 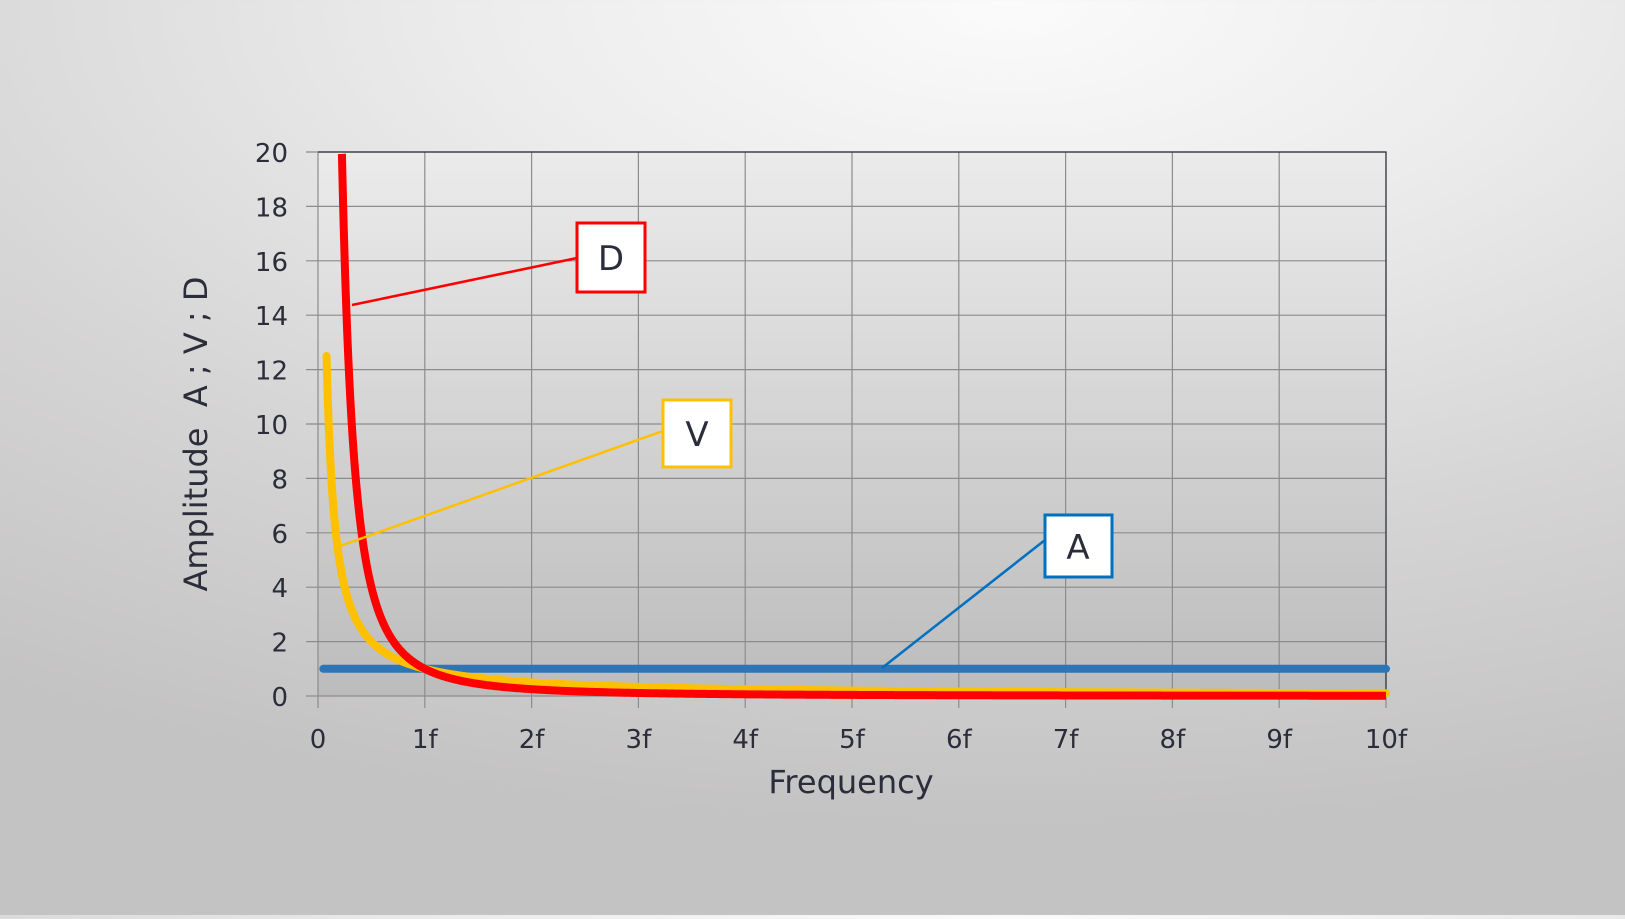 What do you see at coordinates (963, 604) in the screenshot?
I see `callout-a-leader` at bounding box center [963, 604].